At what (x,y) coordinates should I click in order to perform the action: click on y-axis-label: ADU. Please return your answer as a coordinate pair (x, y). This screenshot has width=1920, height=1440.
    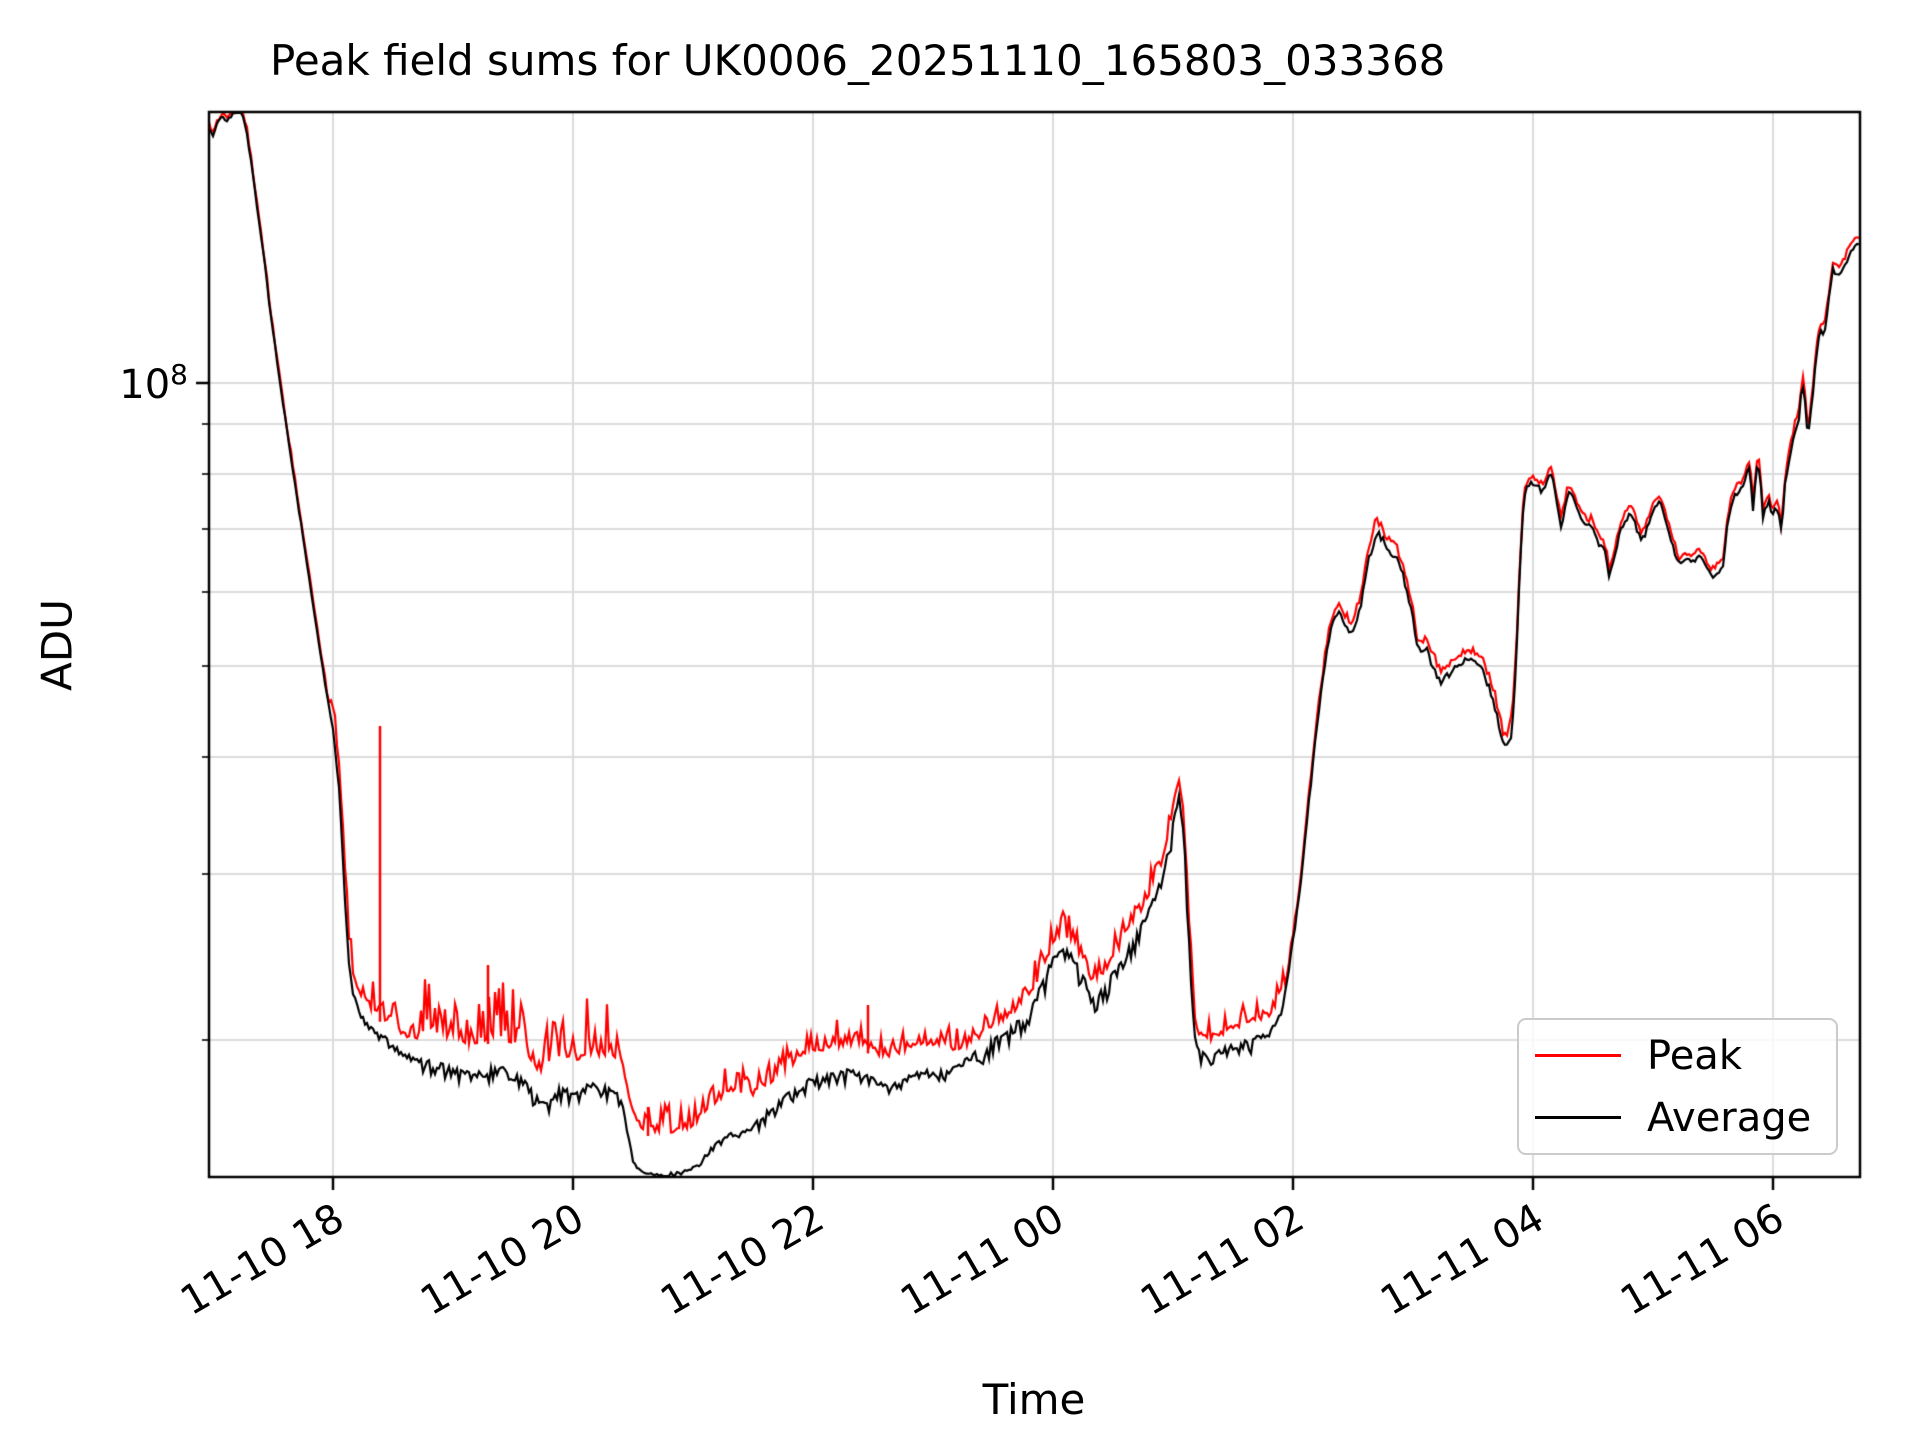
    Looking at the image, I should click on (57, 645).